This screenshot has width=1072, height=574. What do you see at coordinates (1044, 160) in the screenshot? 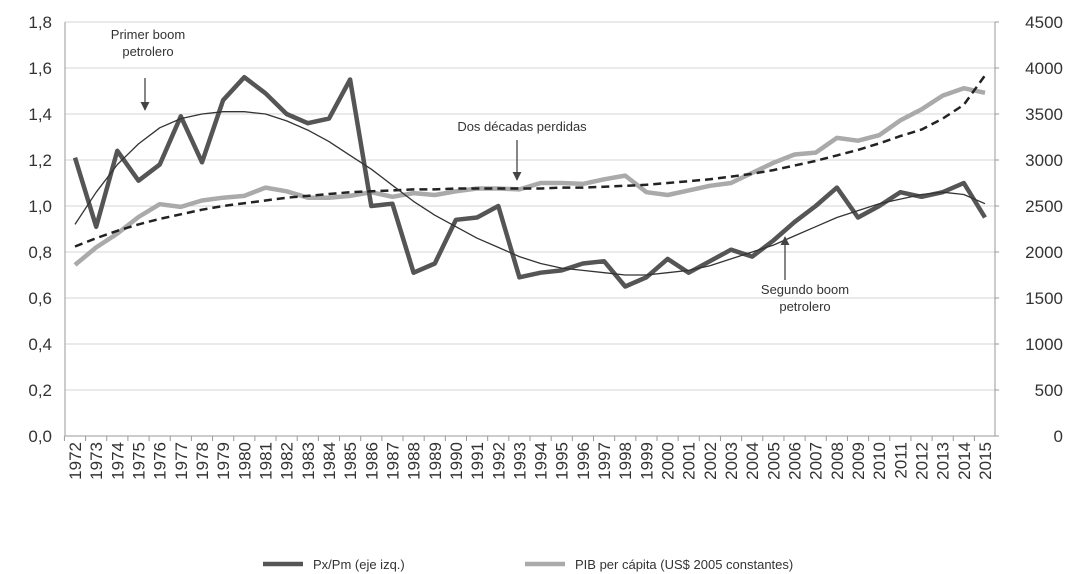
I see `y2-tick-label: 3000` at bounding box center [1044, 160].